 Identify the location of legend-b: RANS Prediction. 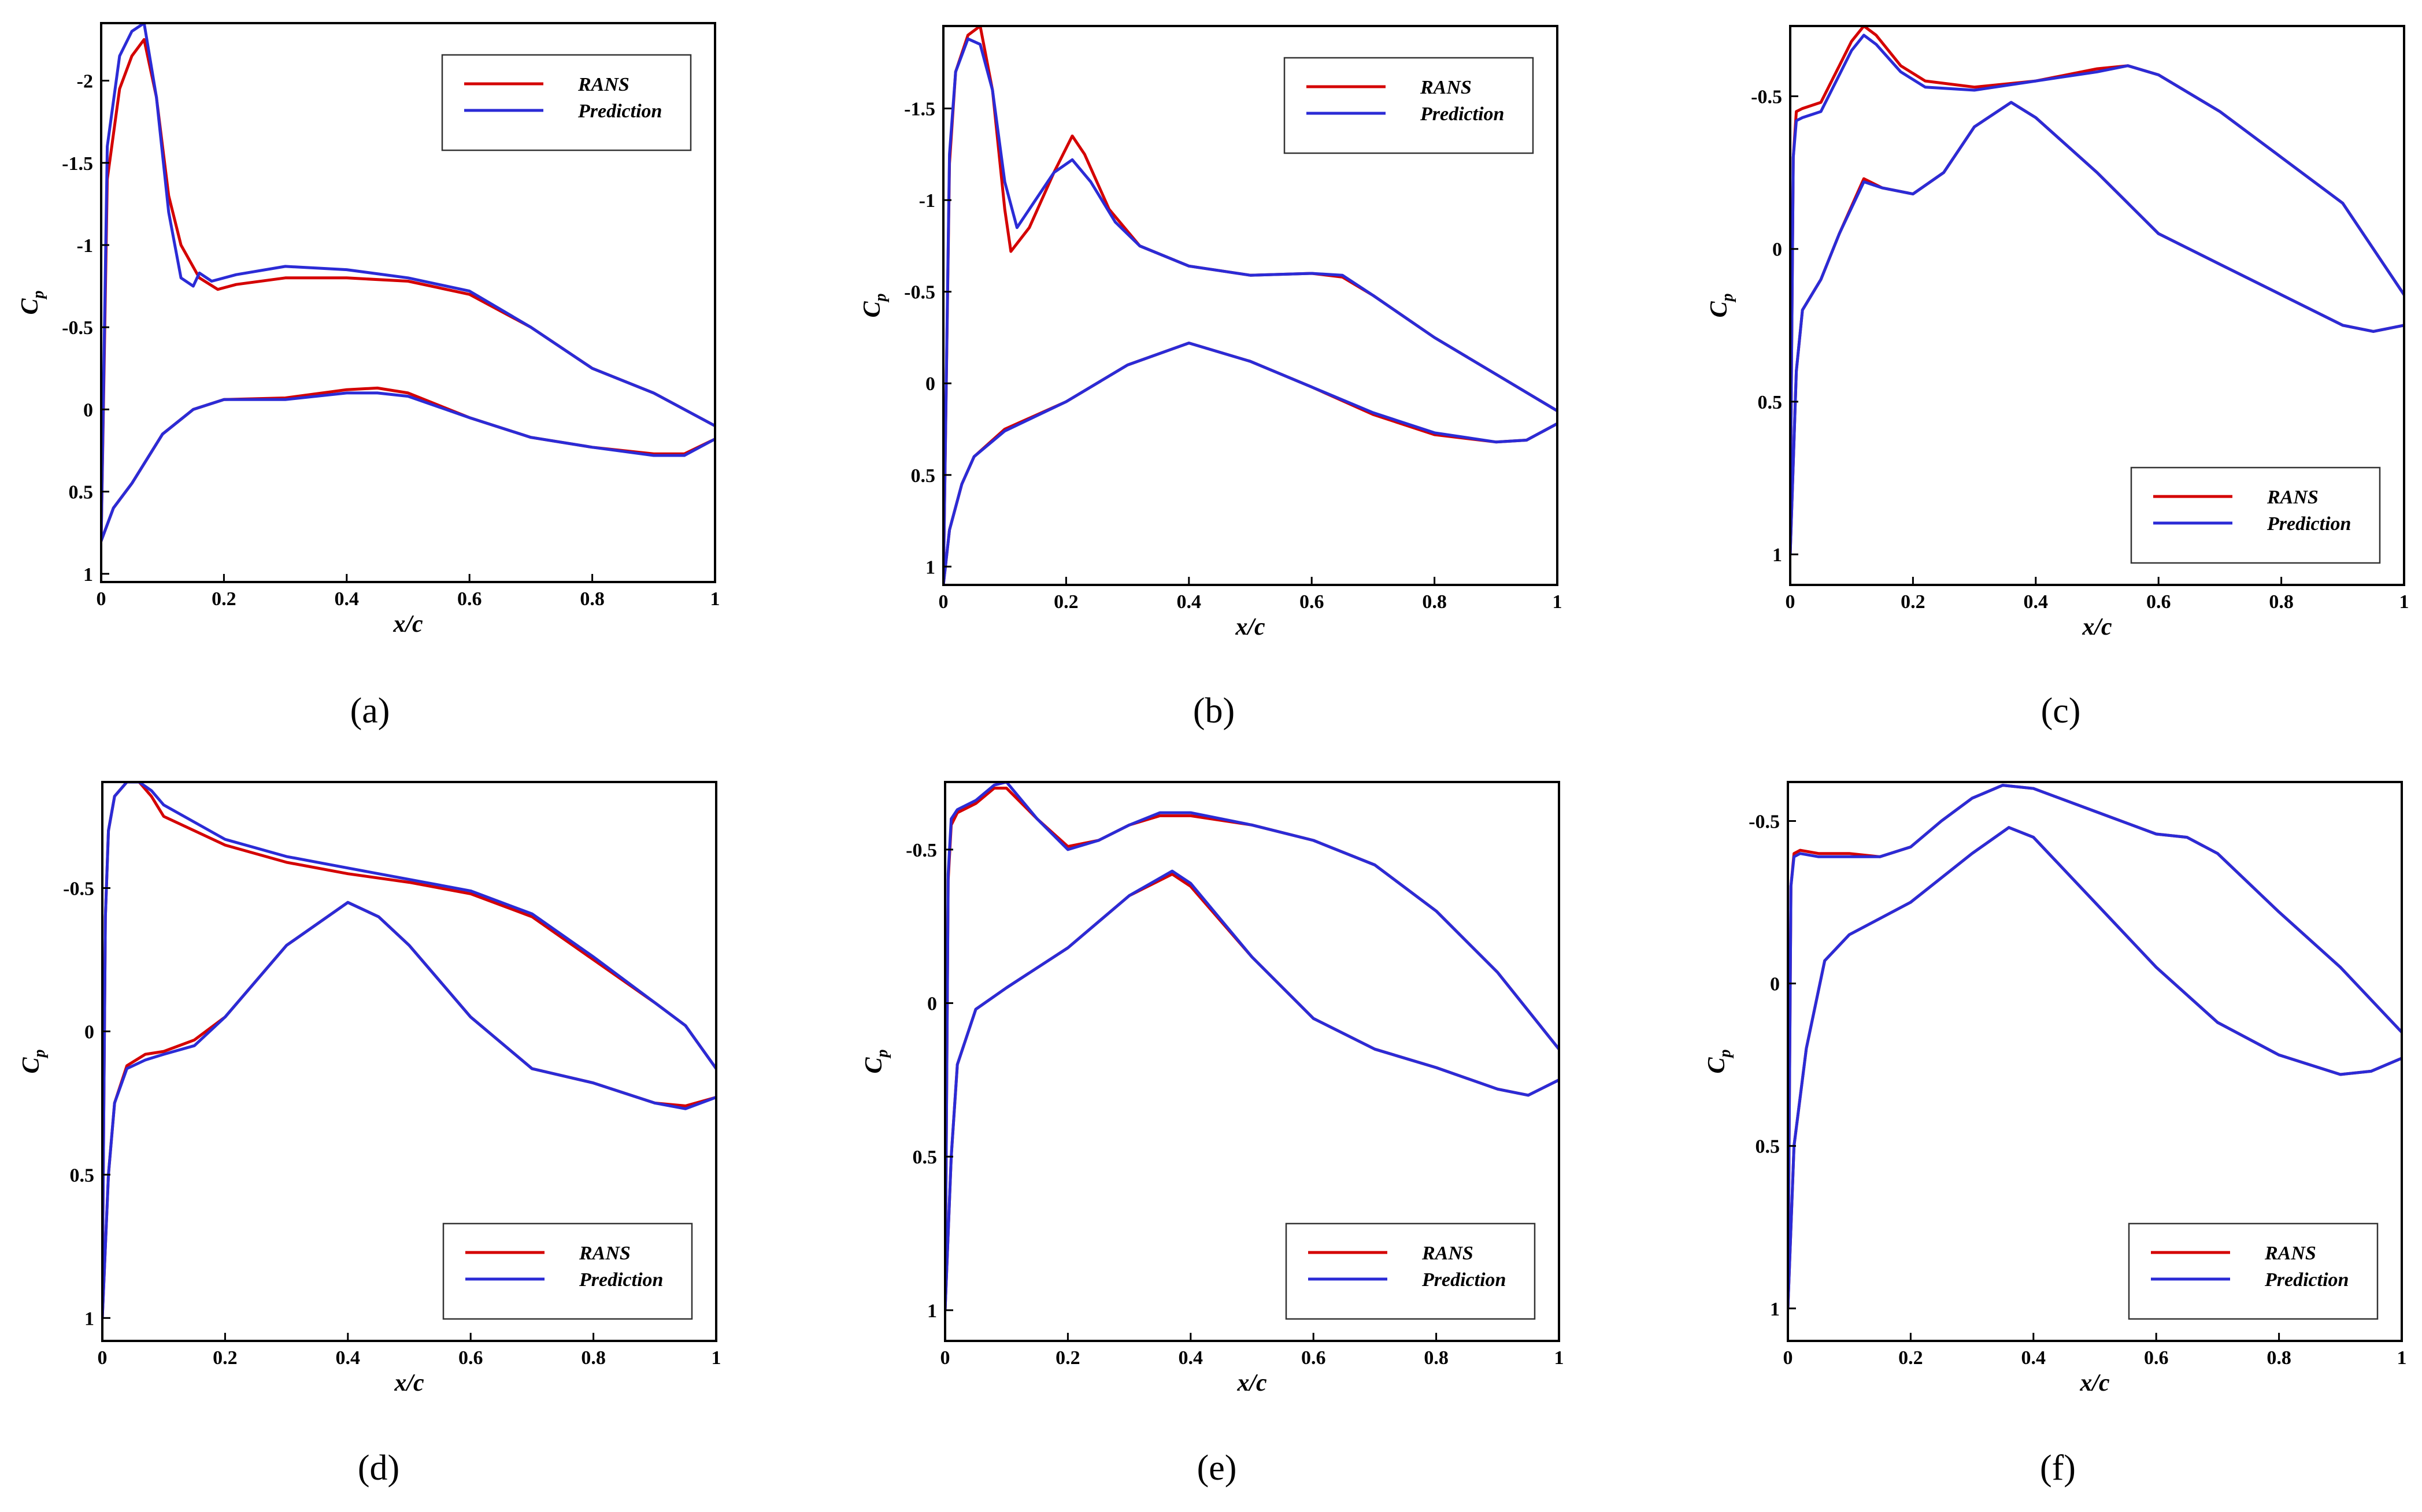
(1408, 106).